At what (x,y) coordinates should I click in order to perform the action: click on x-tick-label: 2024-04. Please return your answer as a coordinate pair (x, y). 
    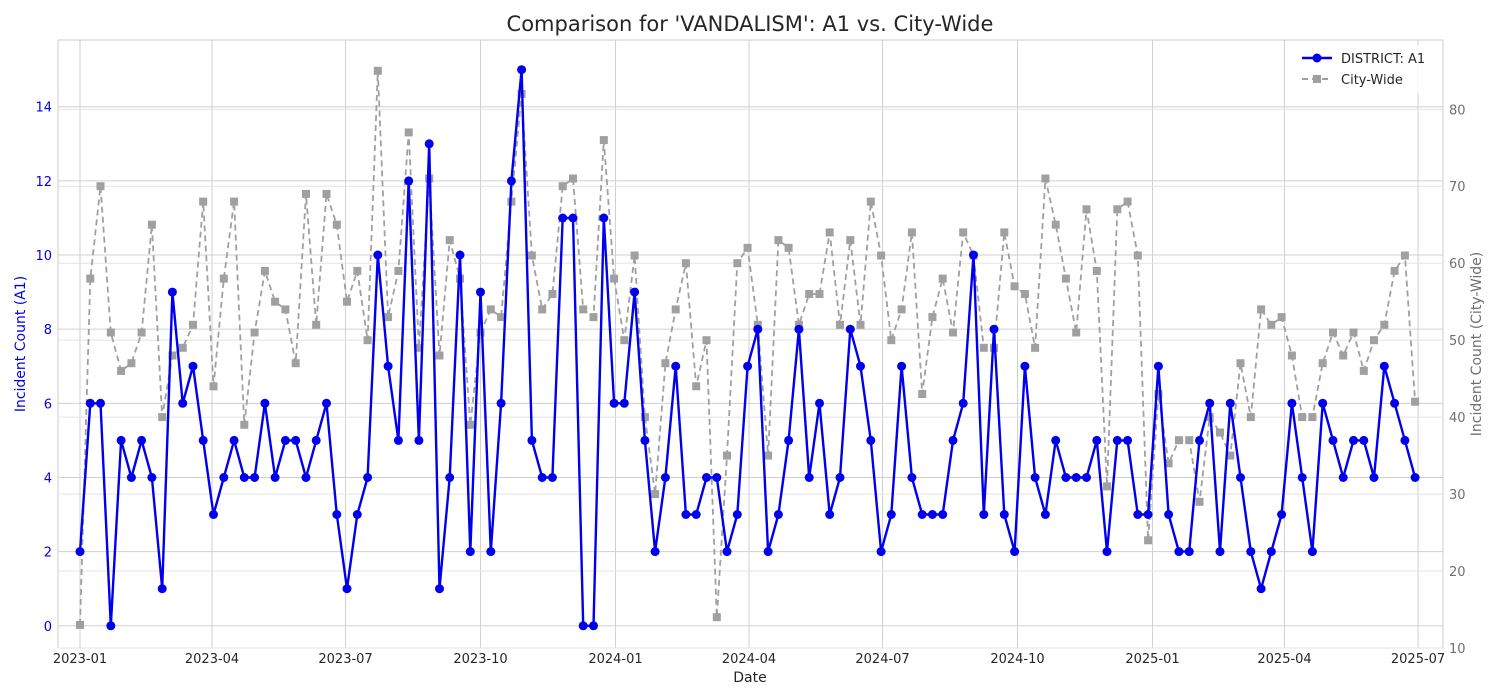
    Looking at the image, I should click on (749, 659).